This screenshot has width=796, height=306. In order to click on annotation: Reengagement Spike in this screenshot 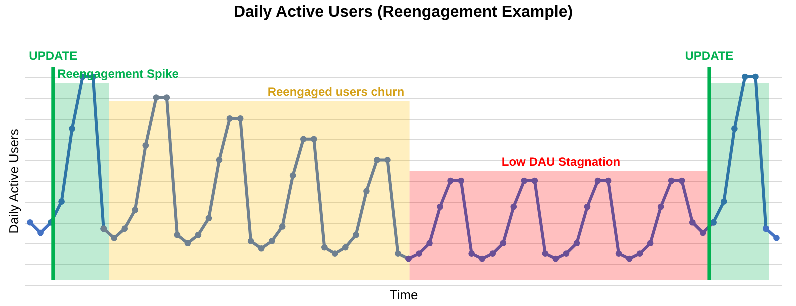, I will do `click(119, 74)`.